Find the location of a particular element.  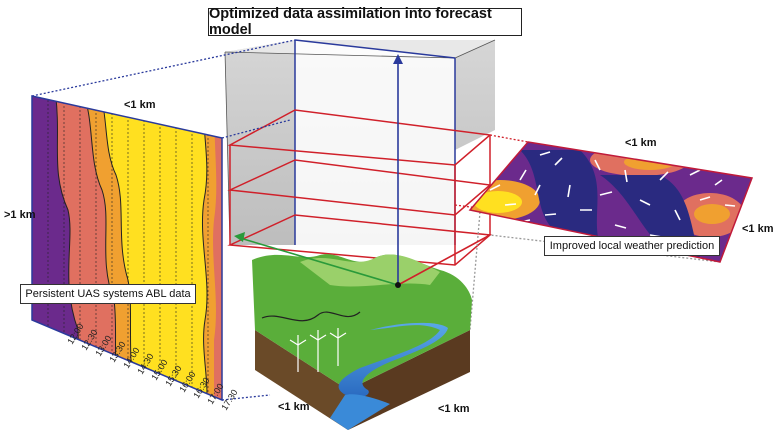

terrain-block is located at coordinates (362, 342).